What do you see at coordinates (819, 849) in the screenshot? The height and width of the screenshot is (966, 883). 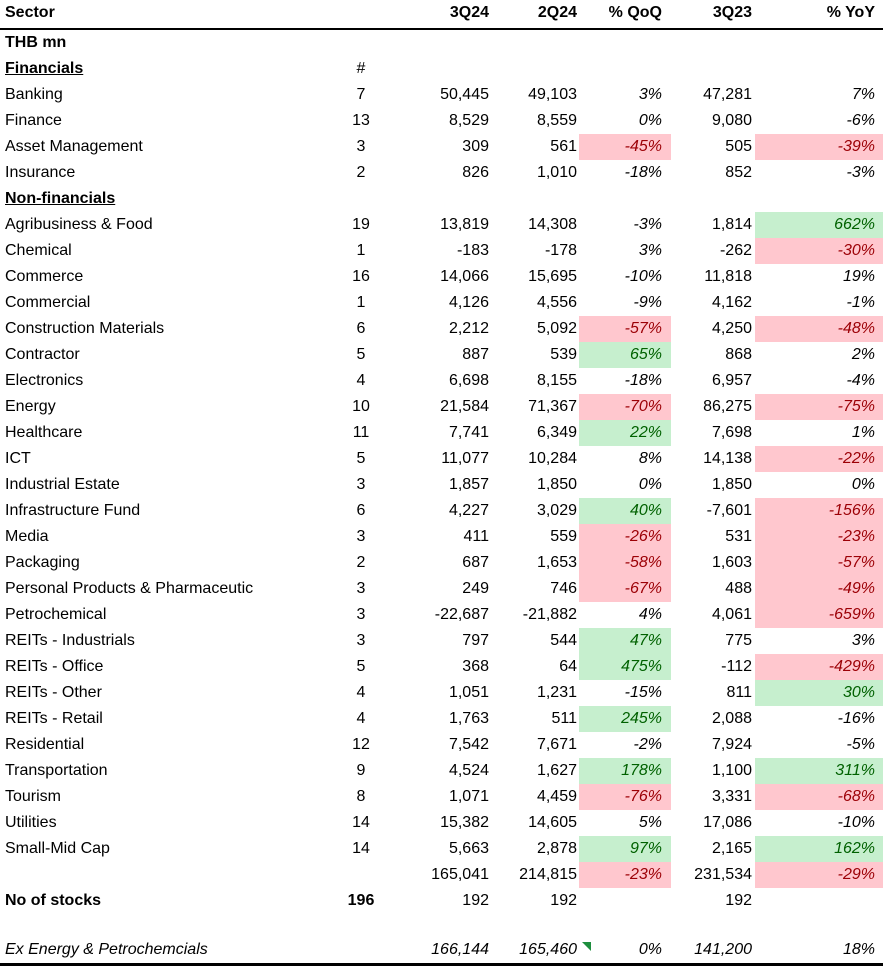 I see `pct-yoy-cell: 162%` at bounding box center [819, 849].